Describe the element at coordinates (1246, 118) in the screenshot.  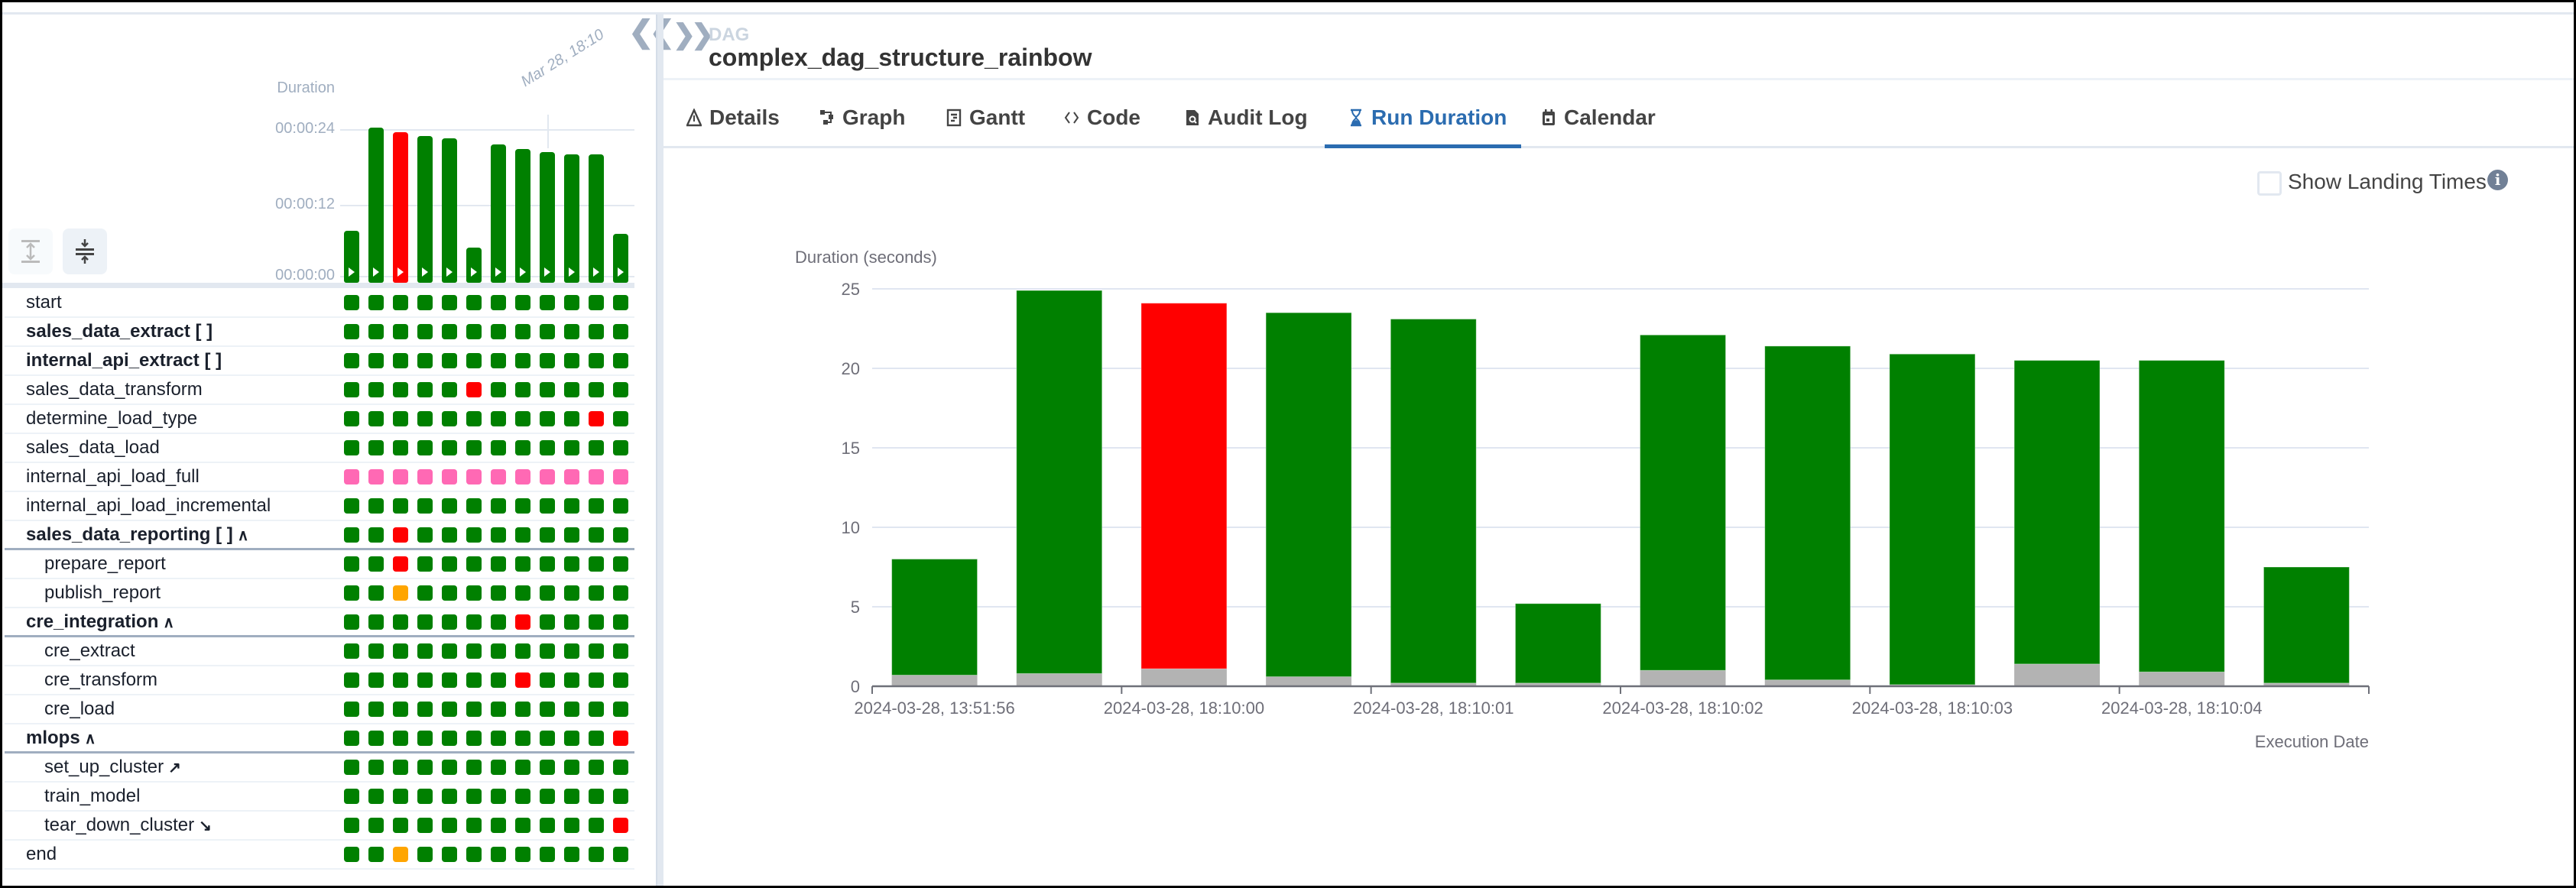
I see `tab-audit-log: Audit Log` at that location.